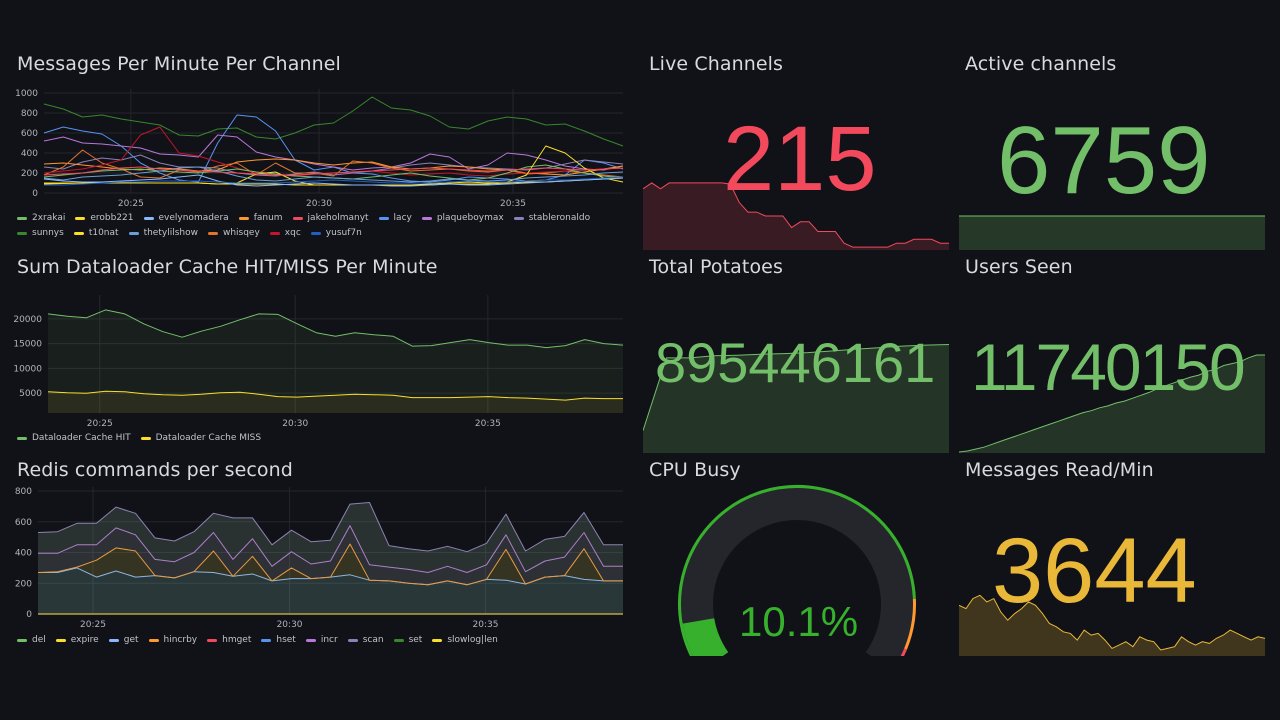  What do you see at coordinates (103, 233) in the screenshot?
I see `legend-label: t10nat` at bounding box center [103, 233].